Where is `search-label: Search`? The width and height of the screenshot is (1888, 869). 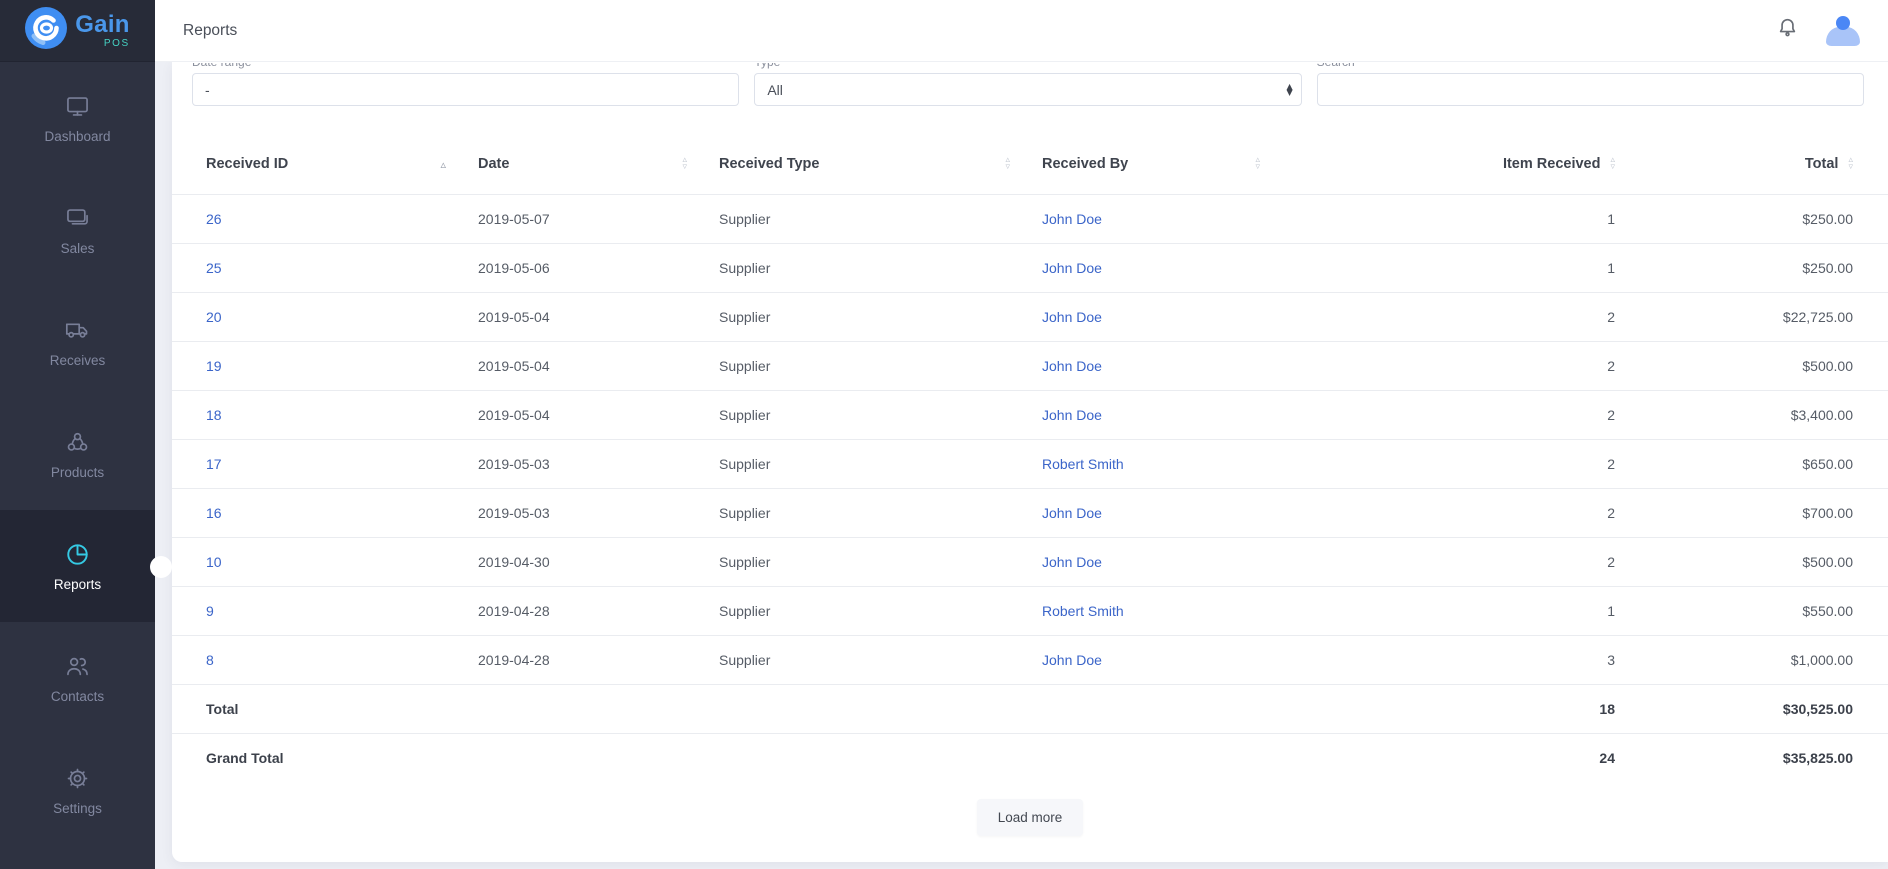
search-label: Search is located at coordinates (1590, 66).